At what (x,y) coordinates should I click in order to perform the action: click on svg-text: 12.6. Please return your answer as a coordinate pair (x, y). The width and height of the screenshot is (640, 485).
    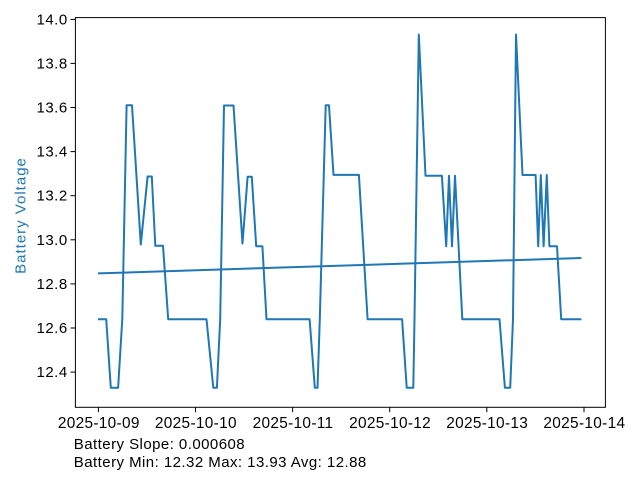
    Looking at the image, I should click on (51, 328).